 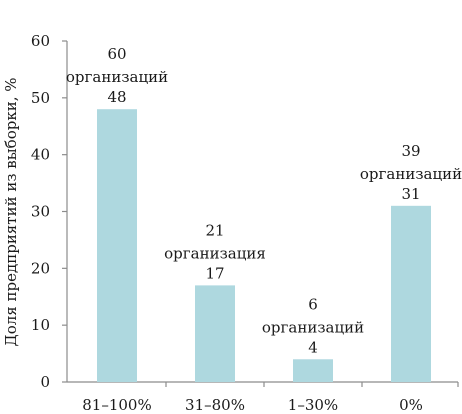 What do you see at coordinates (215, 253) in the screenshot?
I see `annotation-label: организация` at bounding box center [215, 253].